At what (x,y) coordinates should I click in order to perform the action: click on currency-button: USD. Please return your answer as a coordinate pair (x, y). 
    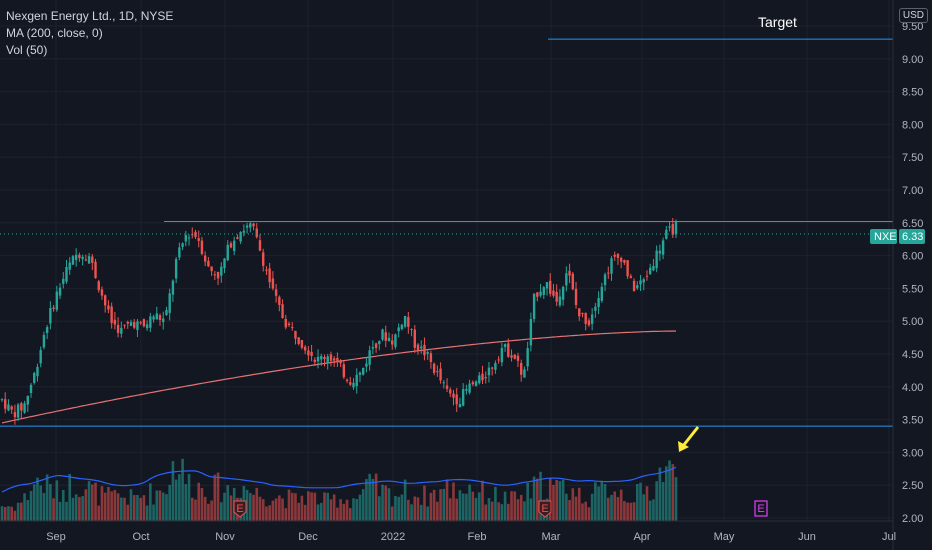
    Looking at the image, I should click on (913, 15).